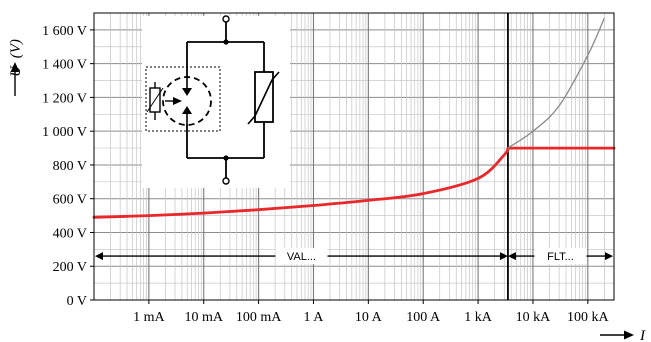 This screenshot has height=342, width=651. I want to click on y-tick-label: 1 000 V, so click(64, 132).